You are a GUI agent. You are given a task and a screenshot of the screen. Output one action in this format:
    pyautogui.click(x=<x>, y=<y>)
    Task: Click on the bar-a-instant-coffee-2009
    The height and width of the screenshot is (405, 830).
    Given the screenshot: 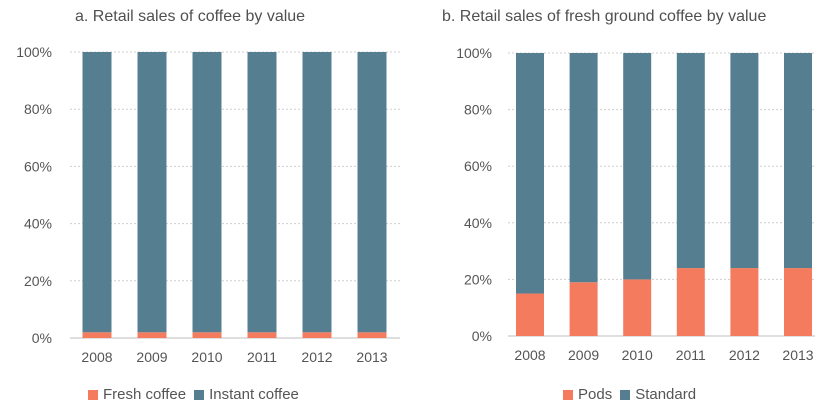 What is the action you would take?
    pyautogui.click(x=152, y=192)
    